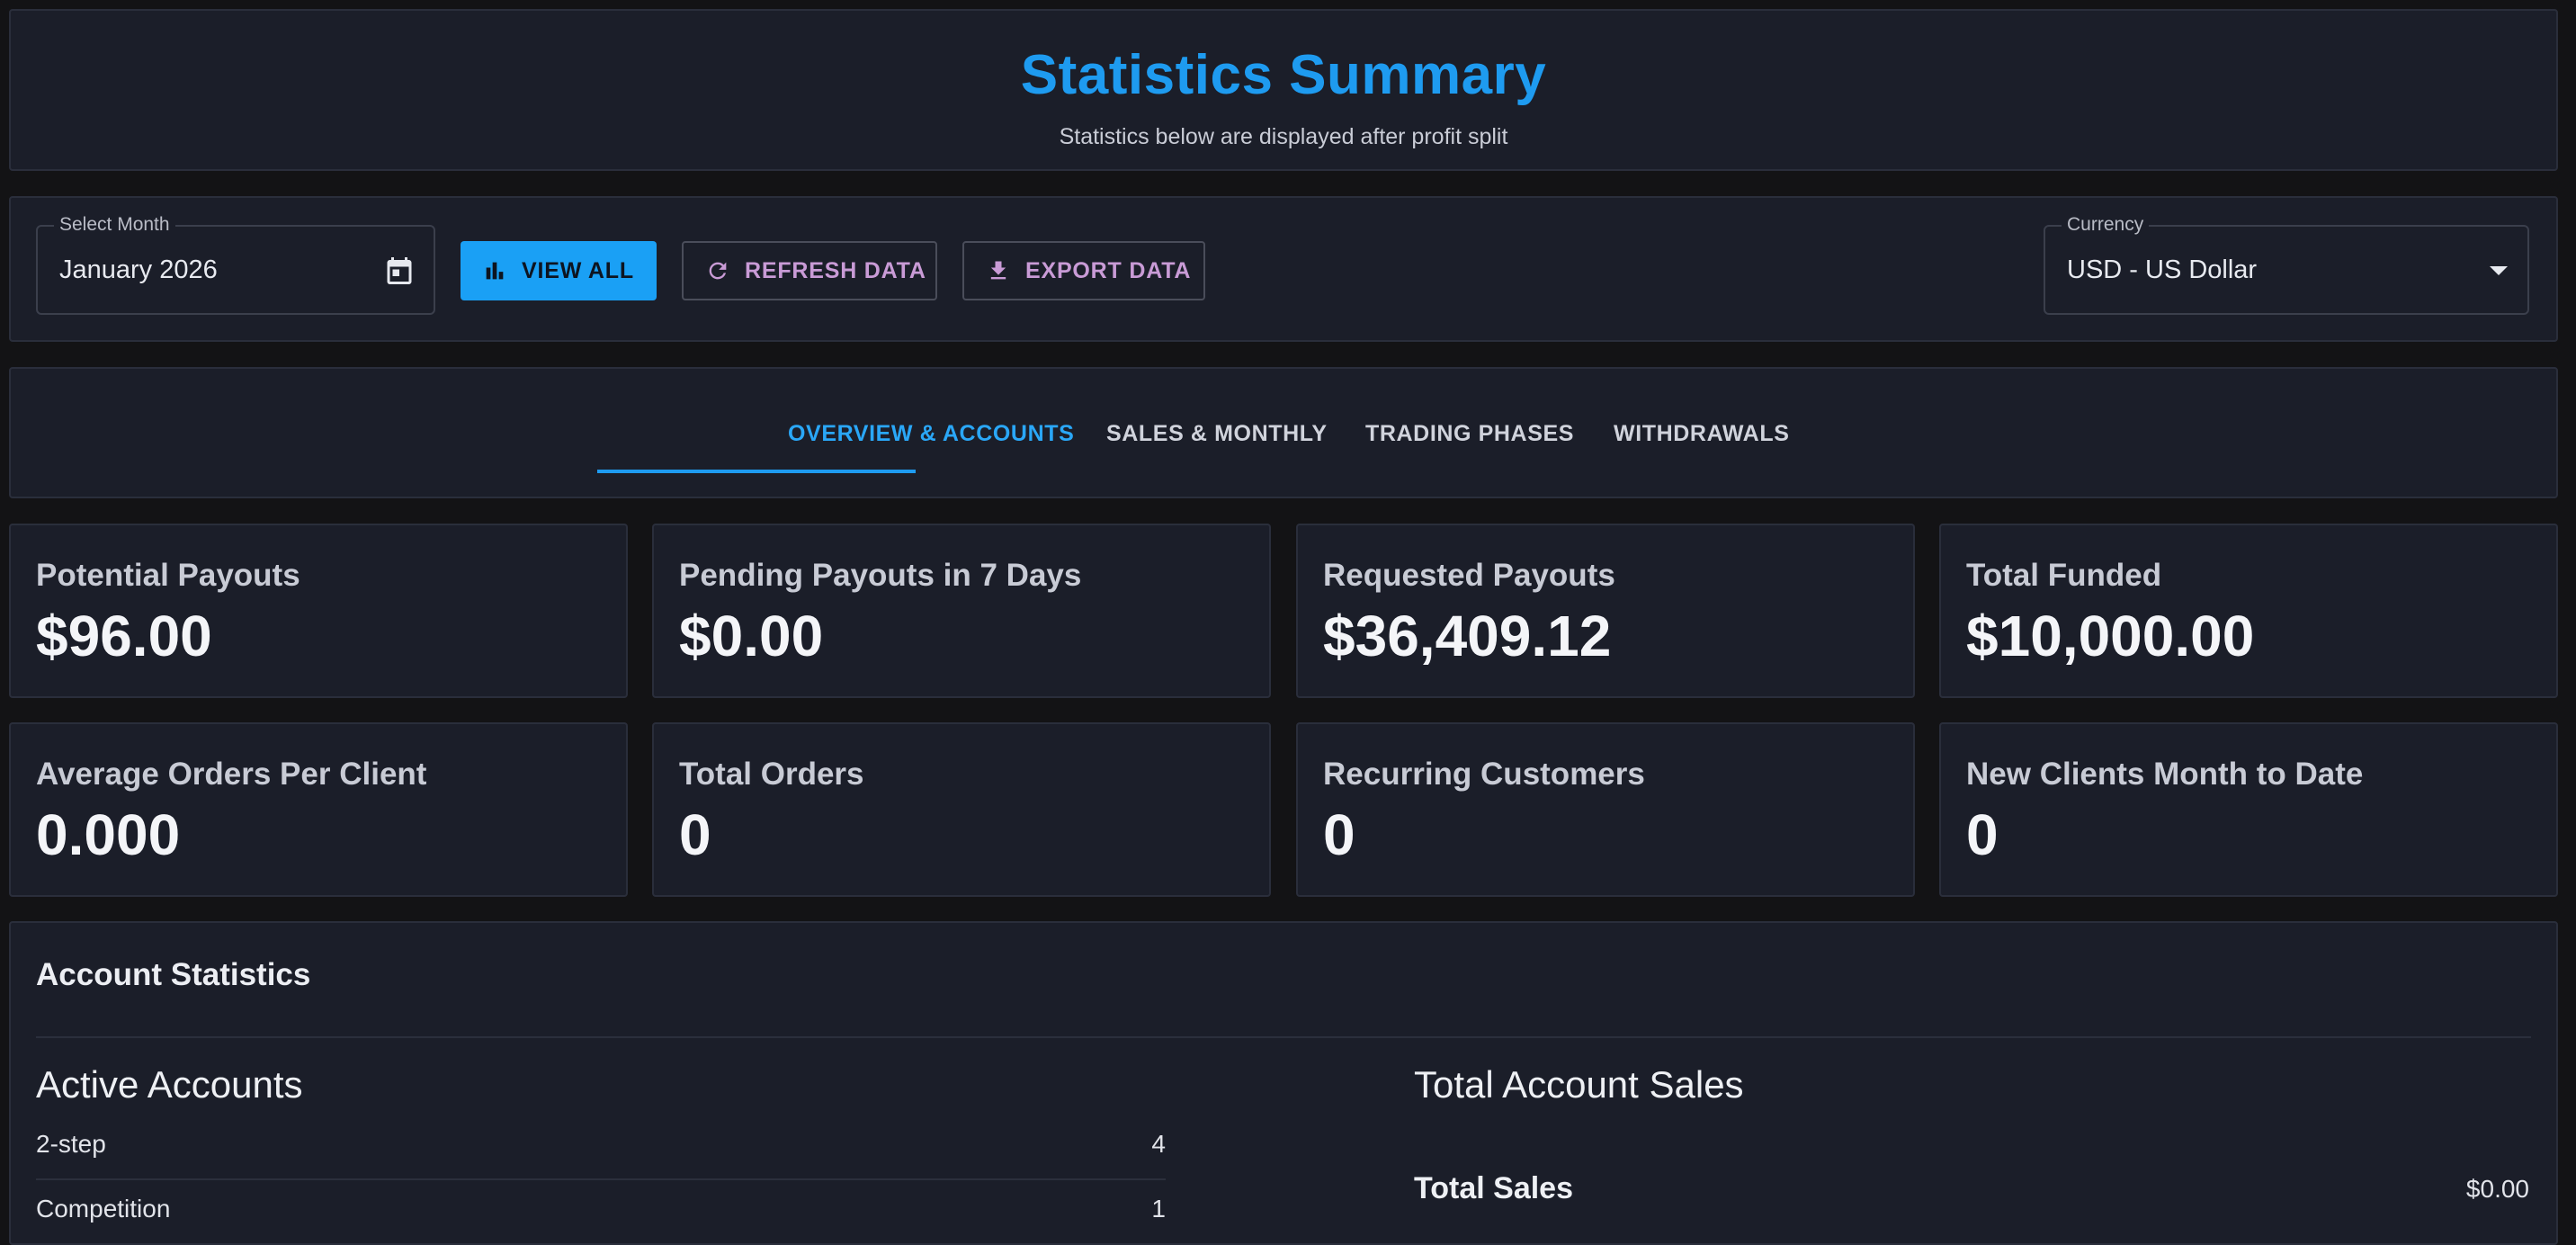 The height and width of the screenshot is (1245, 2576). Describe the element at coordinates (1493, 1188) in the screenshot. I see `total-sales-label: Total Sales` at that location.